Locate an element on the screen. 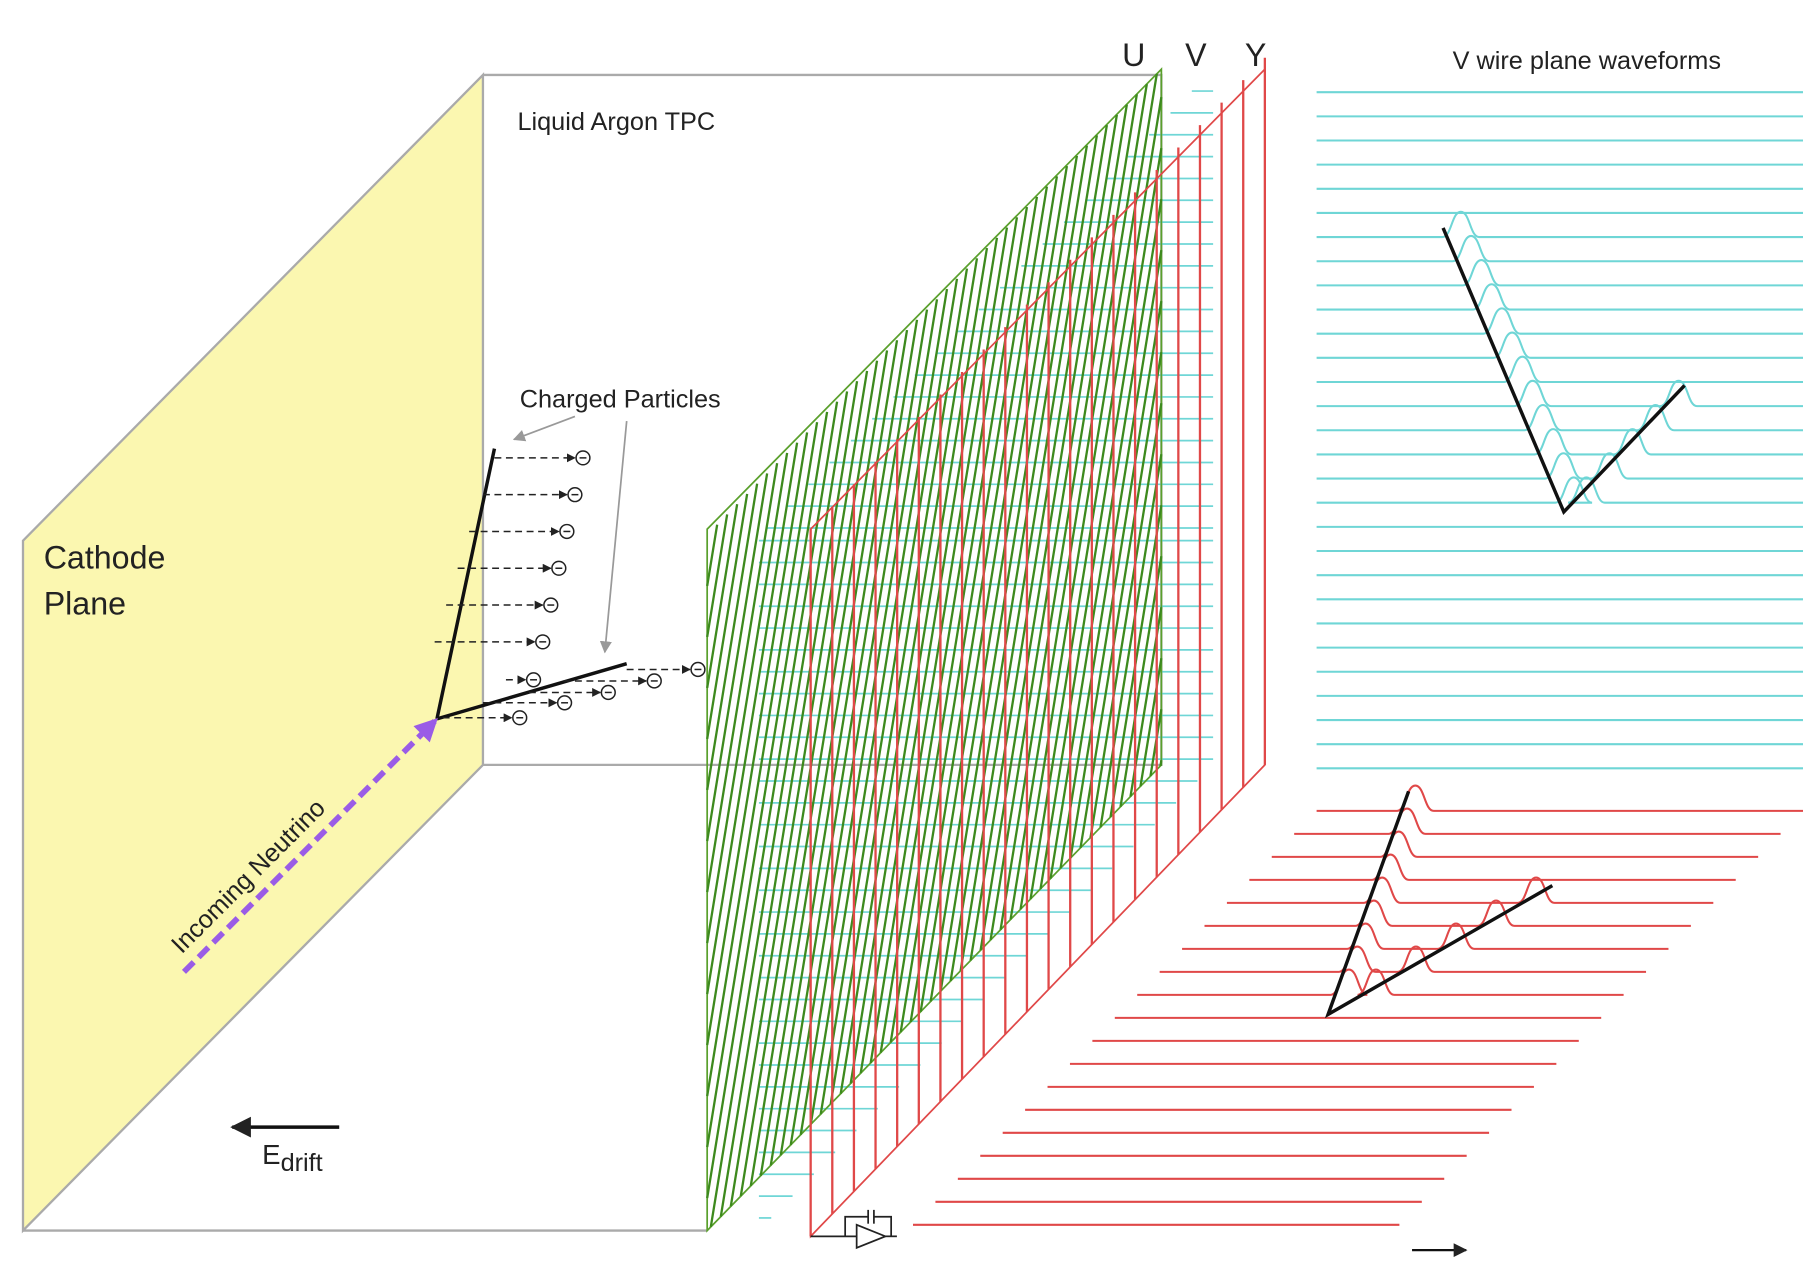 The width and height of the screenshot is (1803, 1263). v-track-projection is located at coordinates (1563, 371).